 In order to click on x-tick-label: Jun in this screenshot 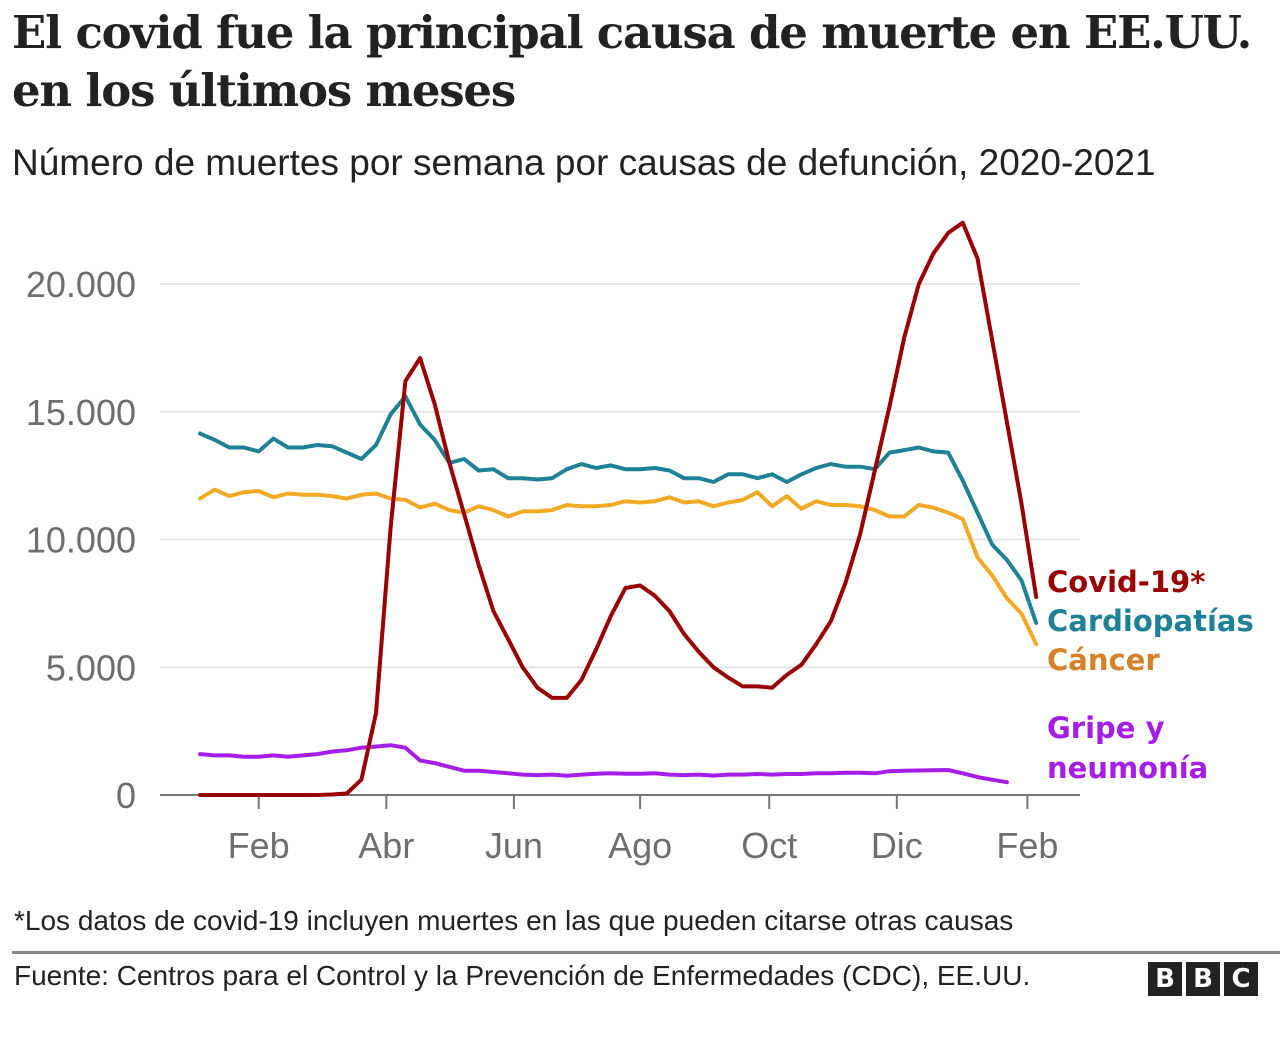, I will do `click(514, 845)`.